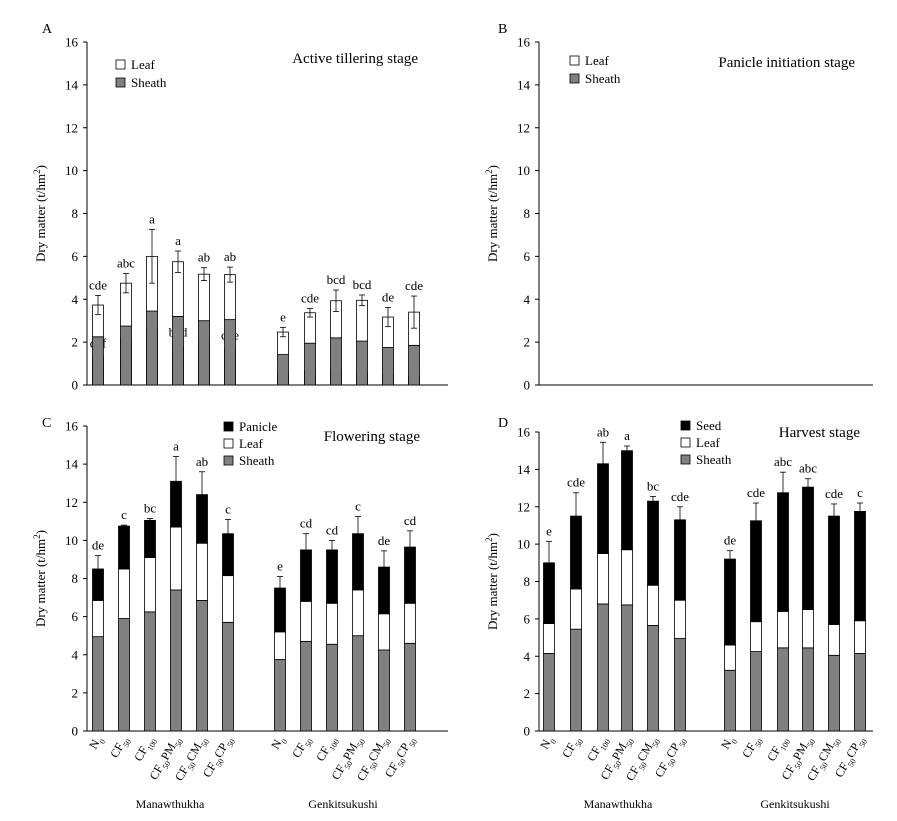 This screenshot has height=821, width=897. What do you see at coordinates (400, 758) in the screenshot?
I see `x-tick-label: CF50CP50` at bounding box center [400, 758].